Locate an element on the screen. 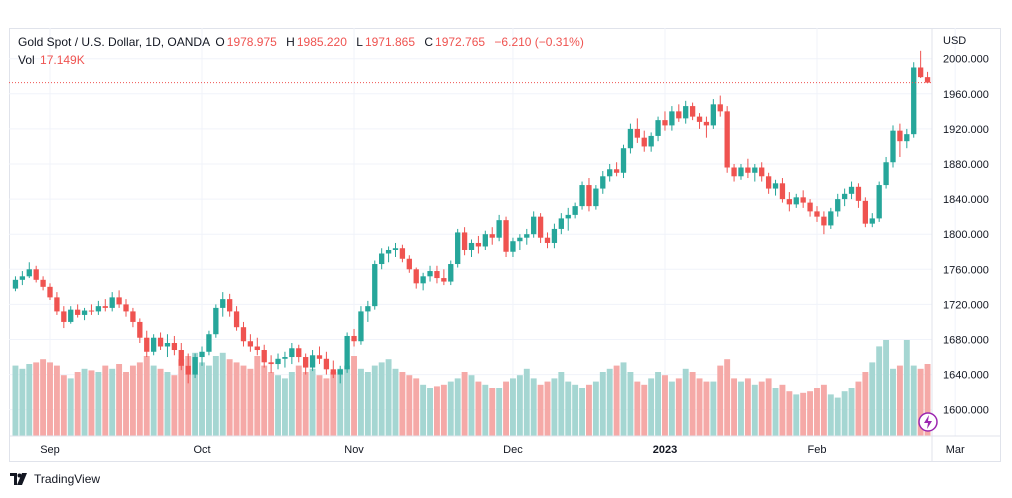 This screenshot has width=1012, height=498. tradingview-footer: TradingView is located at coordinates (55, 479).